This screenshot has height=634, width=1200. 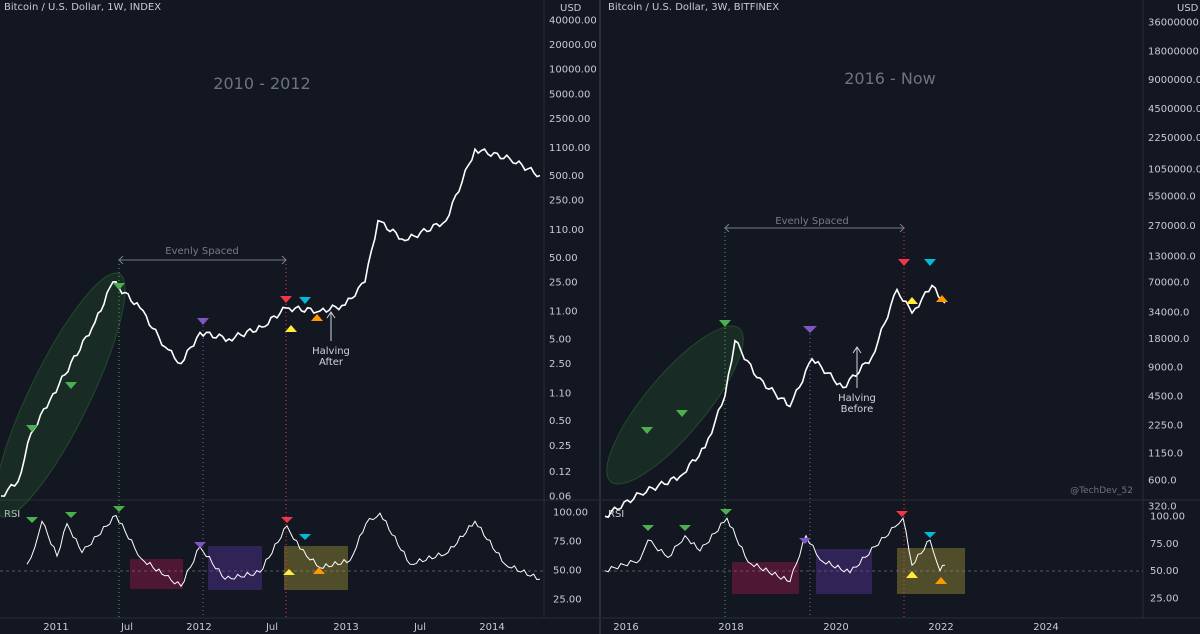 I want to click on right-y-tick-label: 130000.0, so click(x=1172, y=257).